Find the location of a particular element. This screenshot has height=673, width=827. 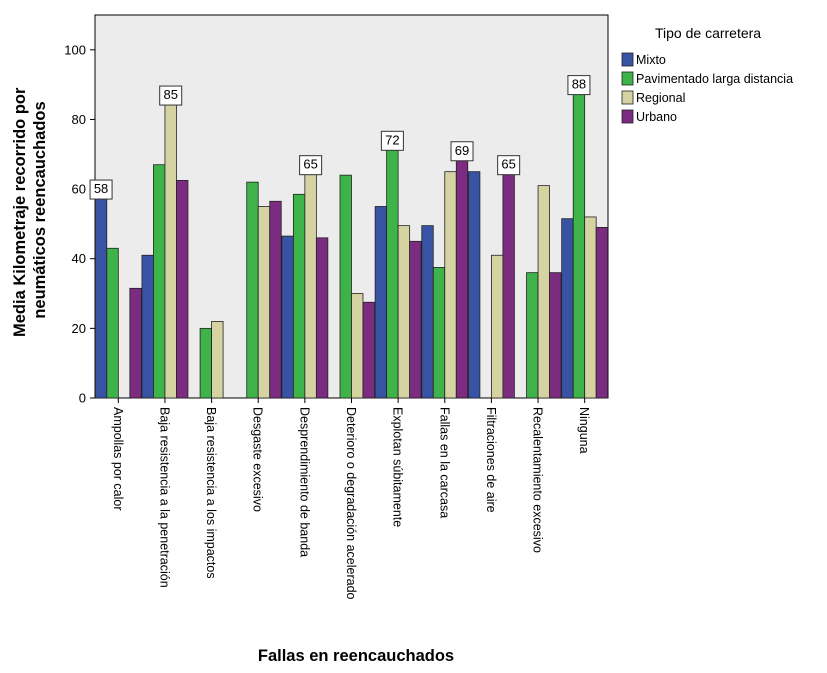

category-label: Recalentamiento excesivo is located at coordinates (538, 480).